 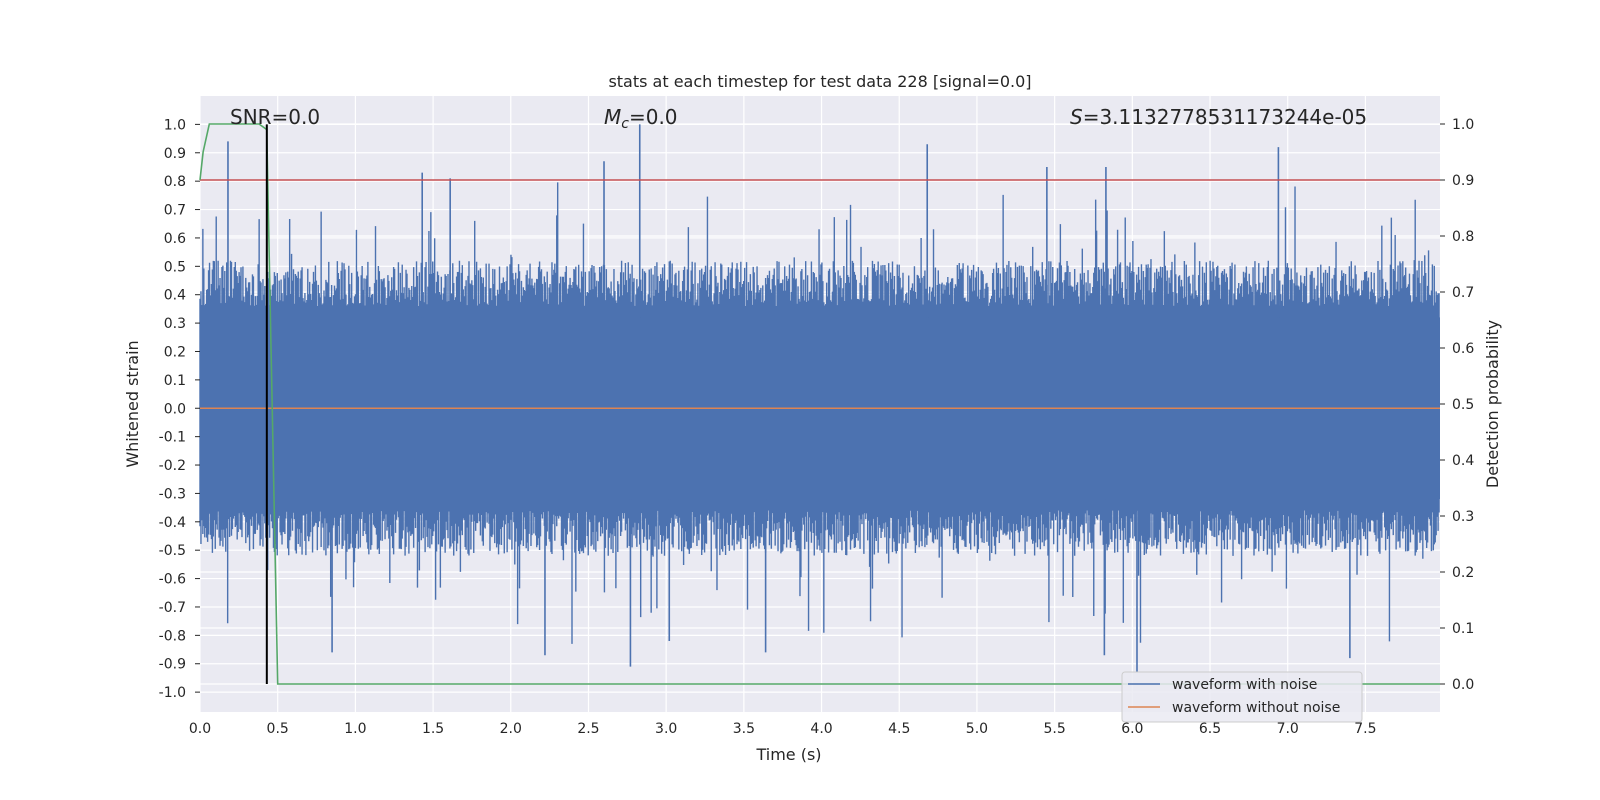 I want to click on x-tick-label: 3.5, so click(x=744, y=729).